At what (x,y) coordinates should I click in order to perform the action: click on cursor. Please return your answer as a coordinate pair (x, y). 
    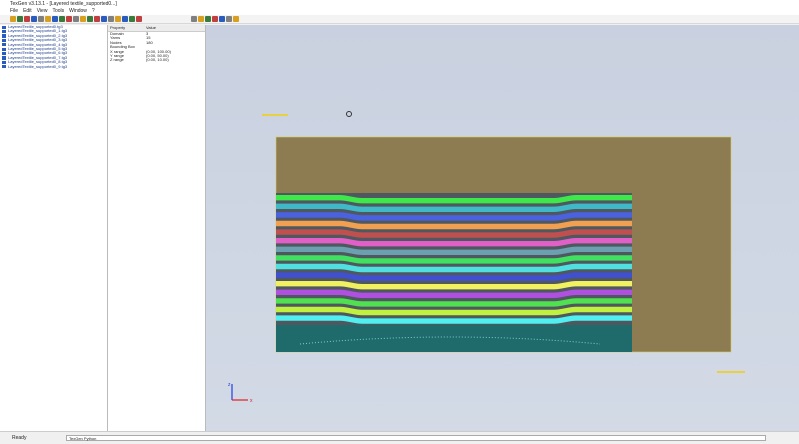
    Looking at the image, I should click on (349, 114).